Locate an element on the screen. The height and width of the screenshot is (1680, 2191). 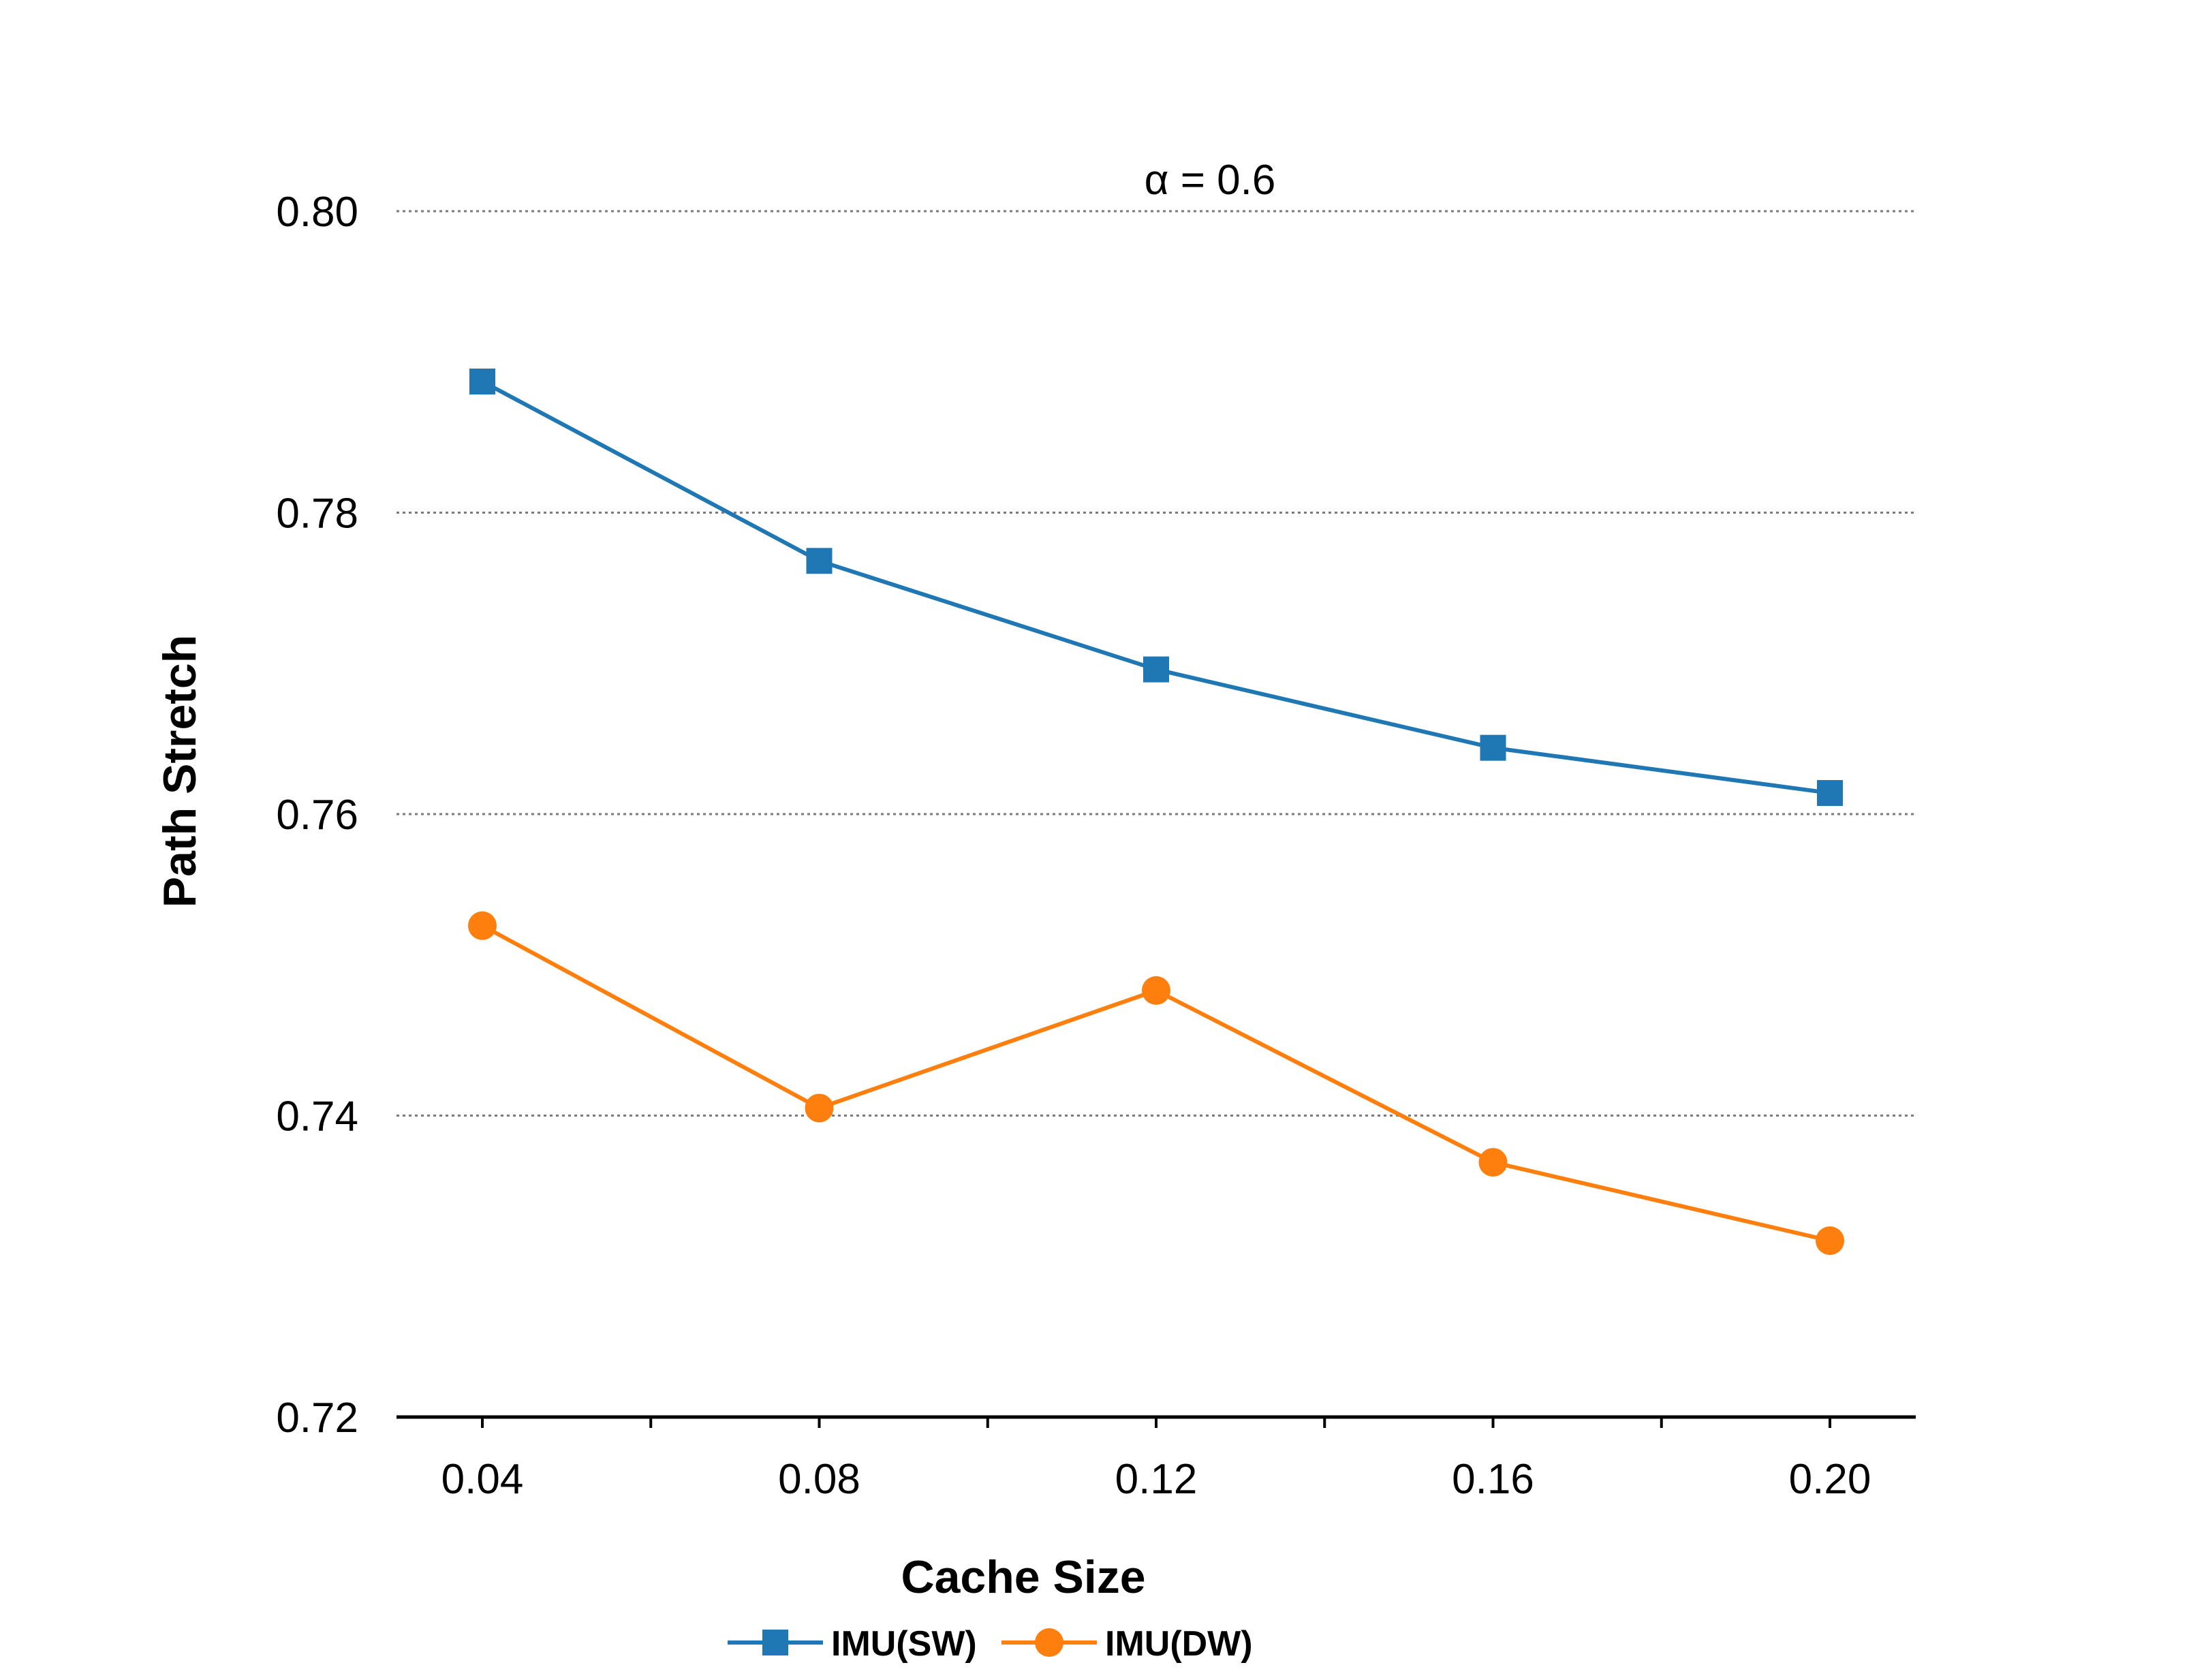
legend-circle-marker-icon is located at coordinates (1049, 1642).